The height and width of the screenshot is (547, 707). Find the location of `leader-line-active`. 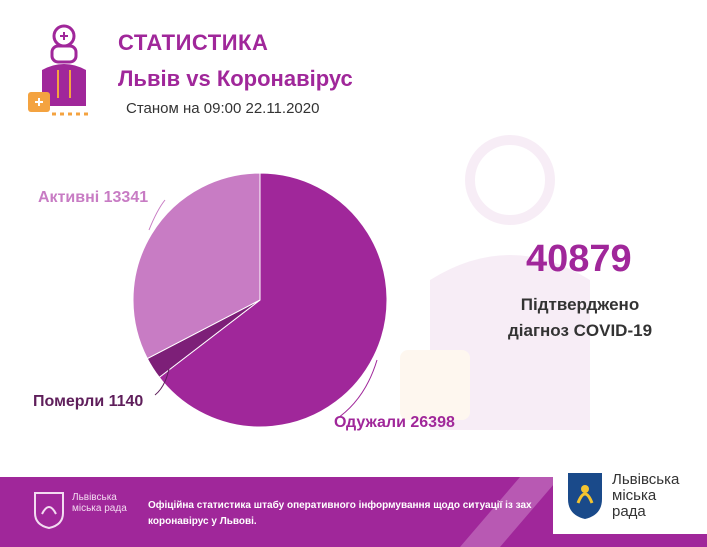

leader-line-active is located at coordinates (157, 215).